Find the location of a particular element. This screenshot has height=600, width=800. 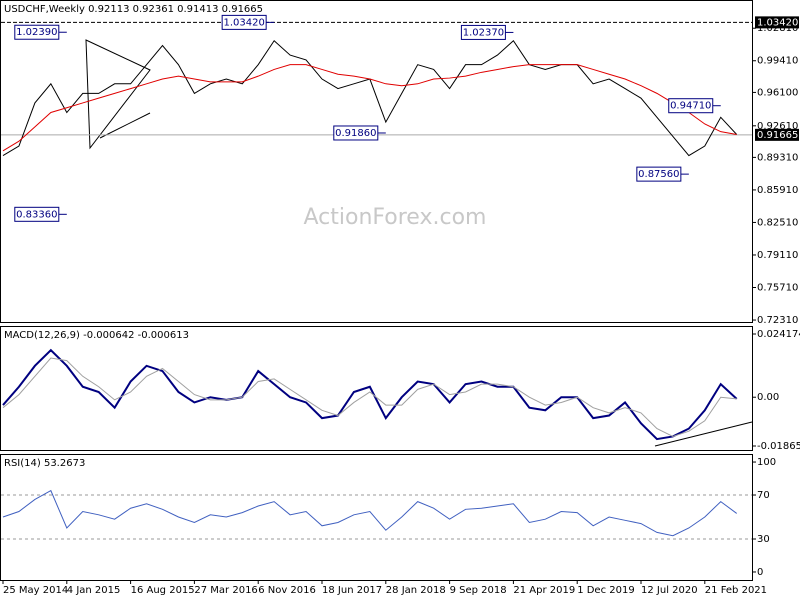

y-tick-label: 0.00 is located at coordinates (768, 397).